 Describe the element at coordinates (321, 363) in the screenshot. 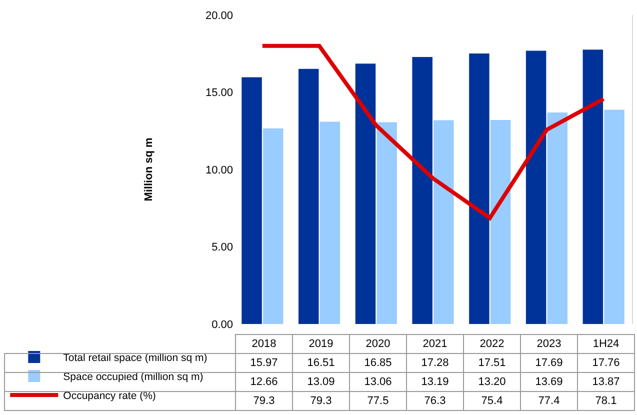

I see `data-label: 16.51` at that location.